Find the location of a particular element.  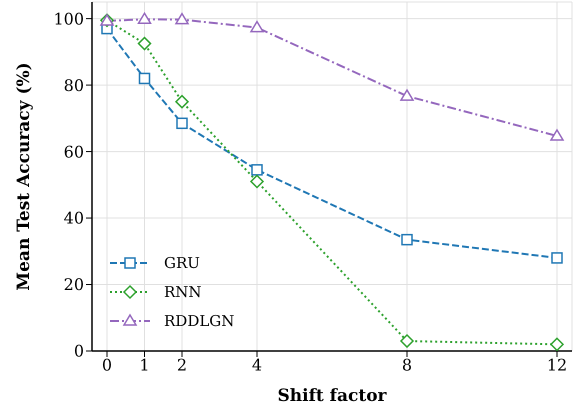

y-tick-label: 0 is located at coordinates (79, 351).